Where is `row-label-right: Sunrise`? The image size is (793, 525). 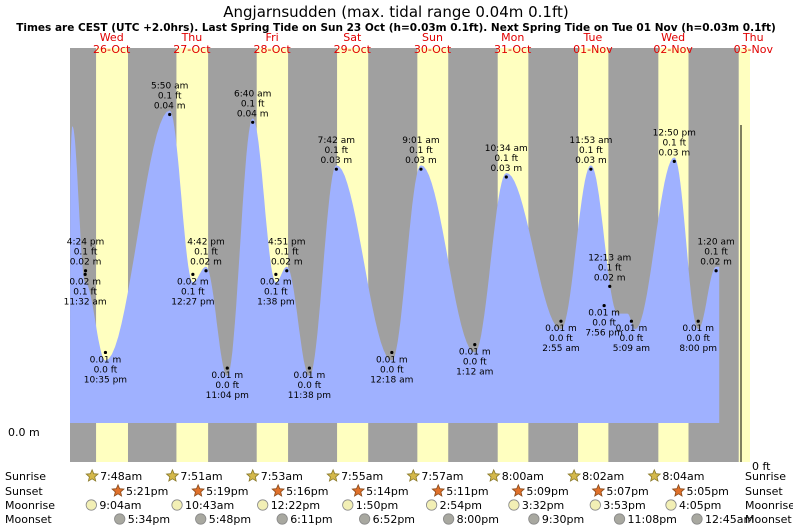
row-label-right: Sunrise is located at coordinates (765, 476).